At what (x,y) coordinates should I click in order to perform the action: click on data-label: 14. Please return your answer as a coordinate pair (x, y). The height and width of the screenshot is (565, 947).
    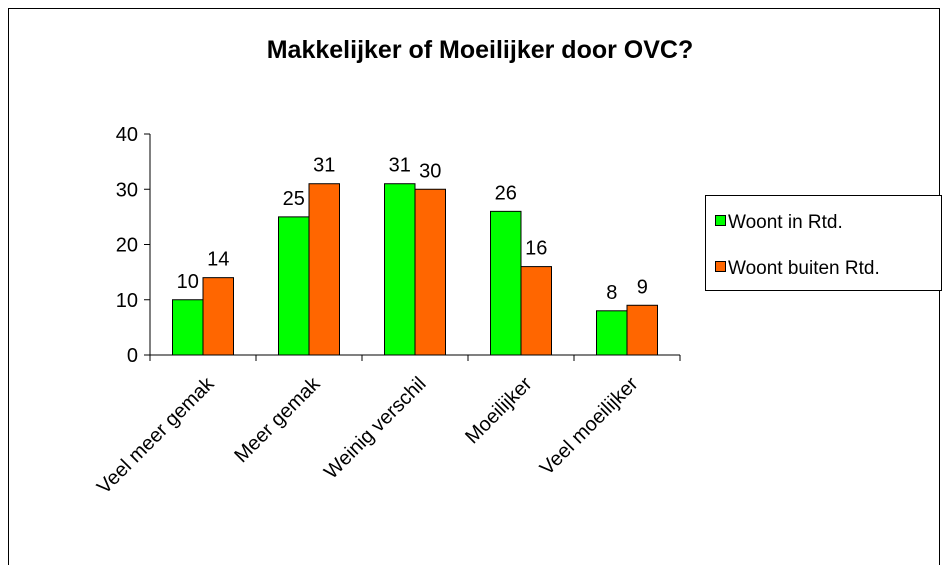
    Looking at the image, I should click on (218, 260).